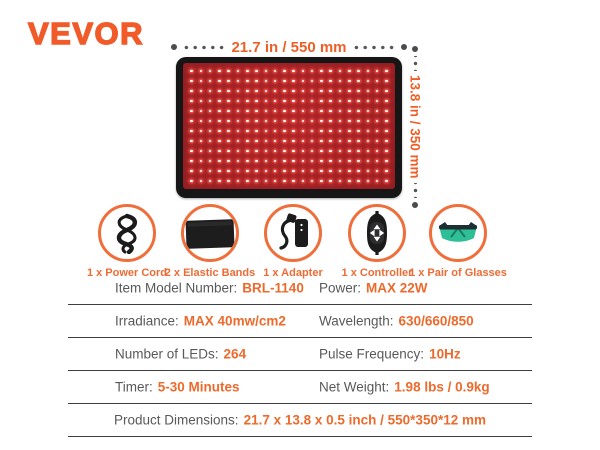  Describe the element at coordinates (127, 273) in the screenshot. I see `accessory-label: 1 x Power Cord` at that location.